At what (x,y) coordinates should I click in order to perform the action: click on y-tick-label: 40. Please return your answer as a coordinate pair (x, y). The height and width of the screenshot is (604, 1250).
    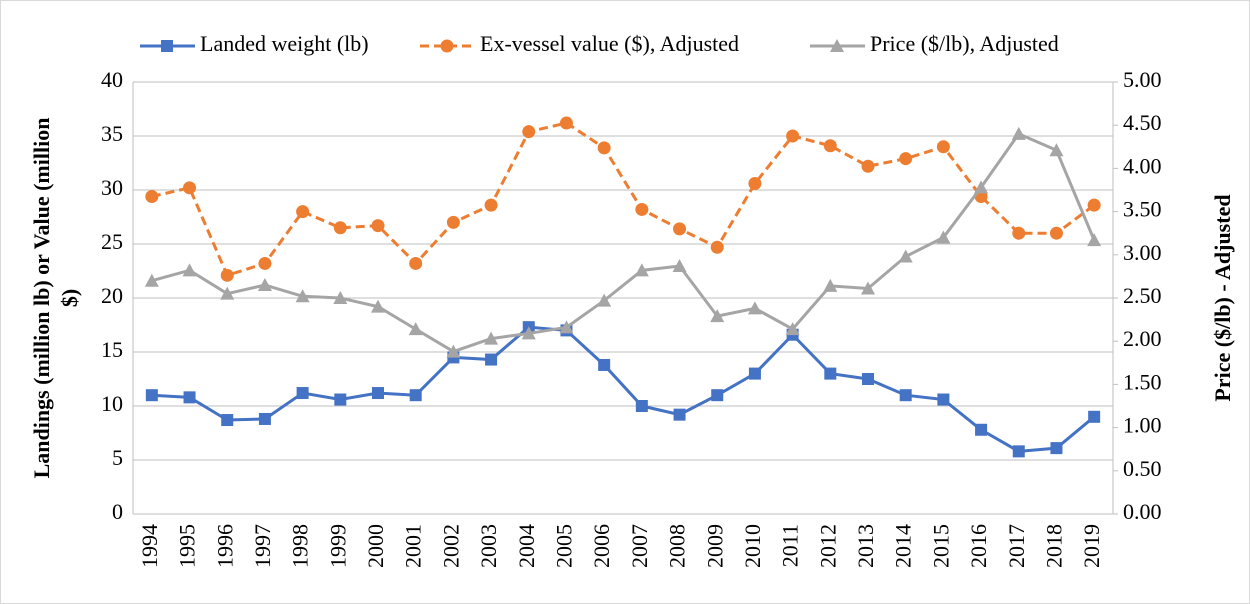
    Looking at the image, I should click on (112, 79).